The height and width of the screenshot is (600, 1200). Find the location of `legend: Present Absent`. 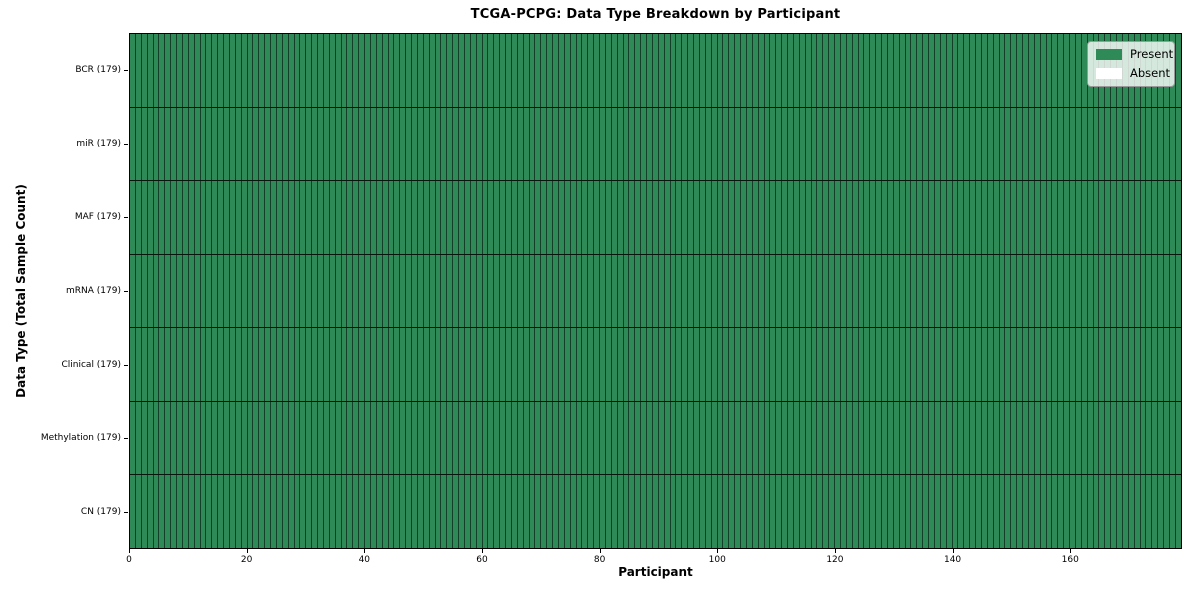

legend: Present Absent is located at coordinates (1131, 64).